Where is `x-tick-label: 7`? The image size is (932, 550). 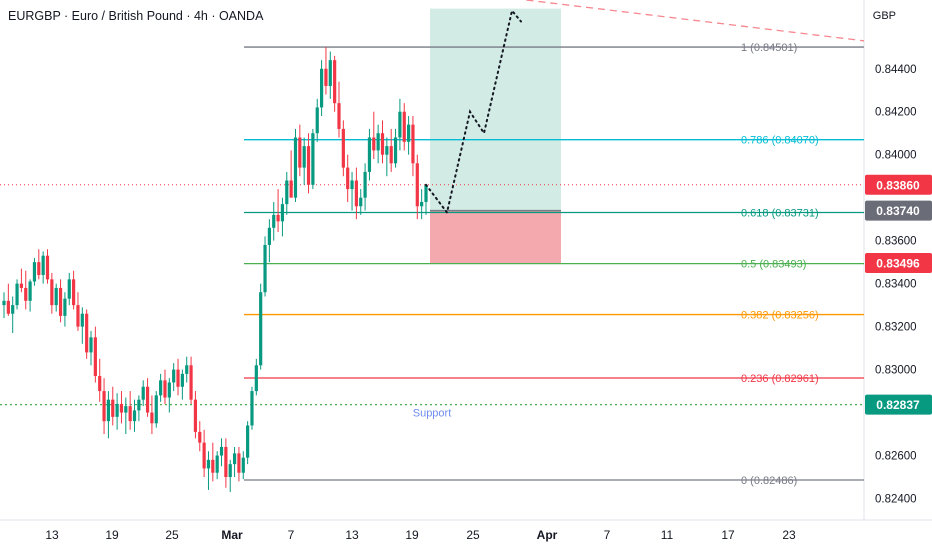 x-tick-label: 7 is located at coordinates (607, 535).